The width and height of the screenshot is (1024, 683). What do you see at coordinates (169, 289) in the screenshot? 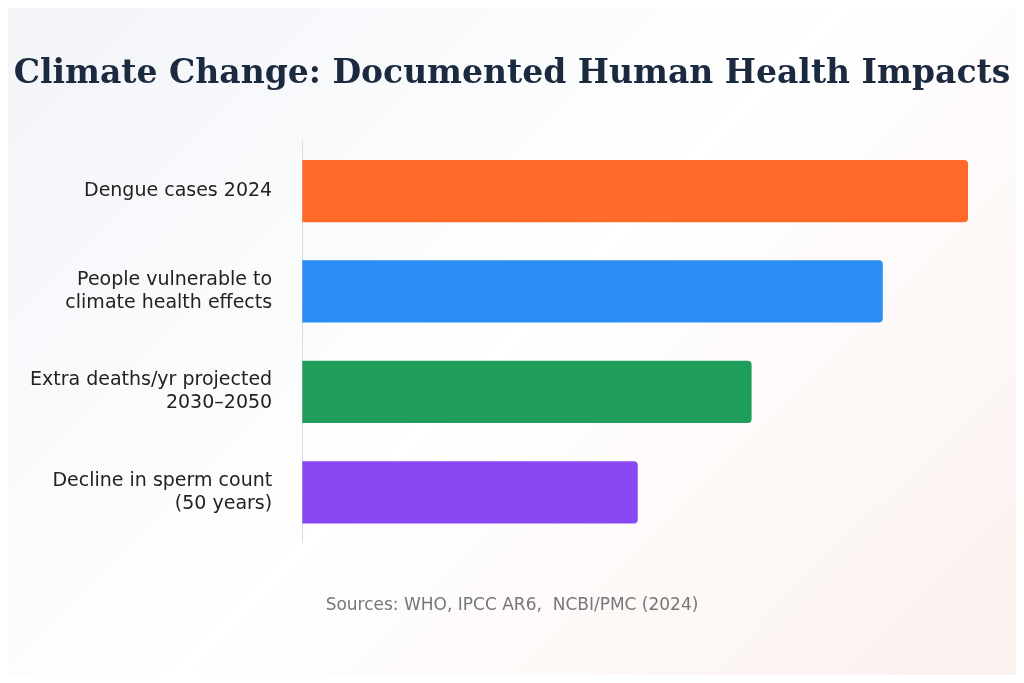
I see `y-tick-label: People vulnerable to climate health effects` at bounding box center [169, 289].